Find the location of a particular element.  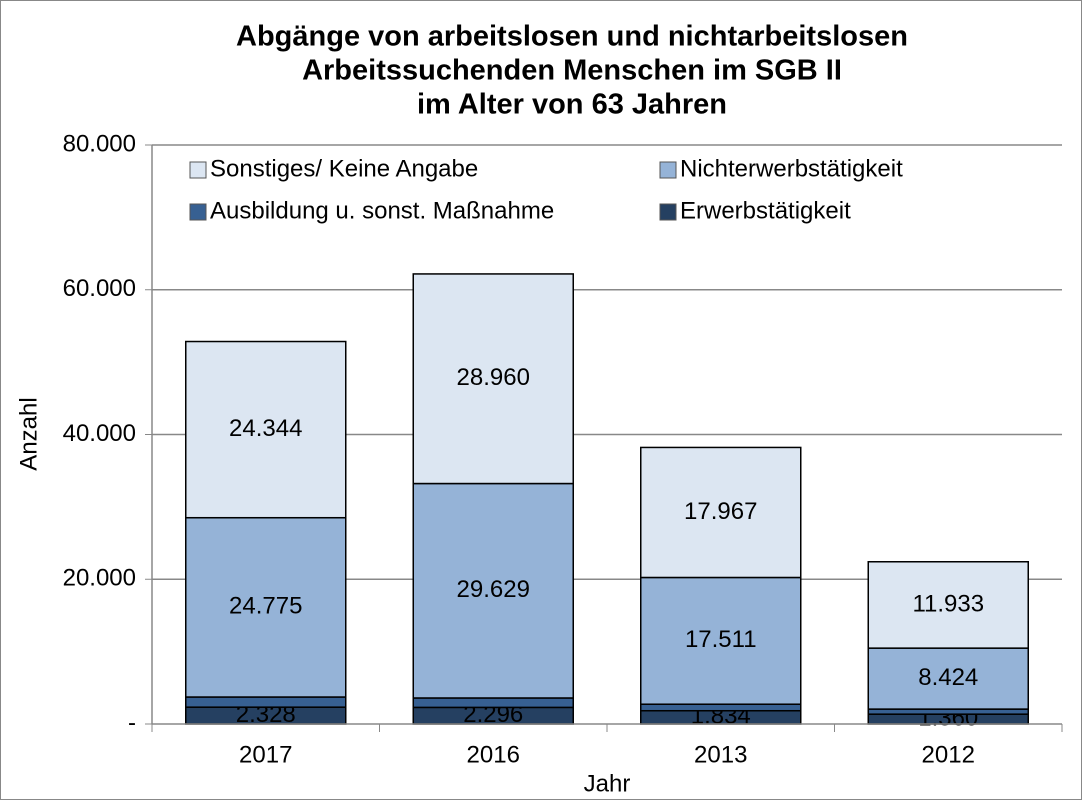

data-label: 28.960 is located at coordinates (493, 377).